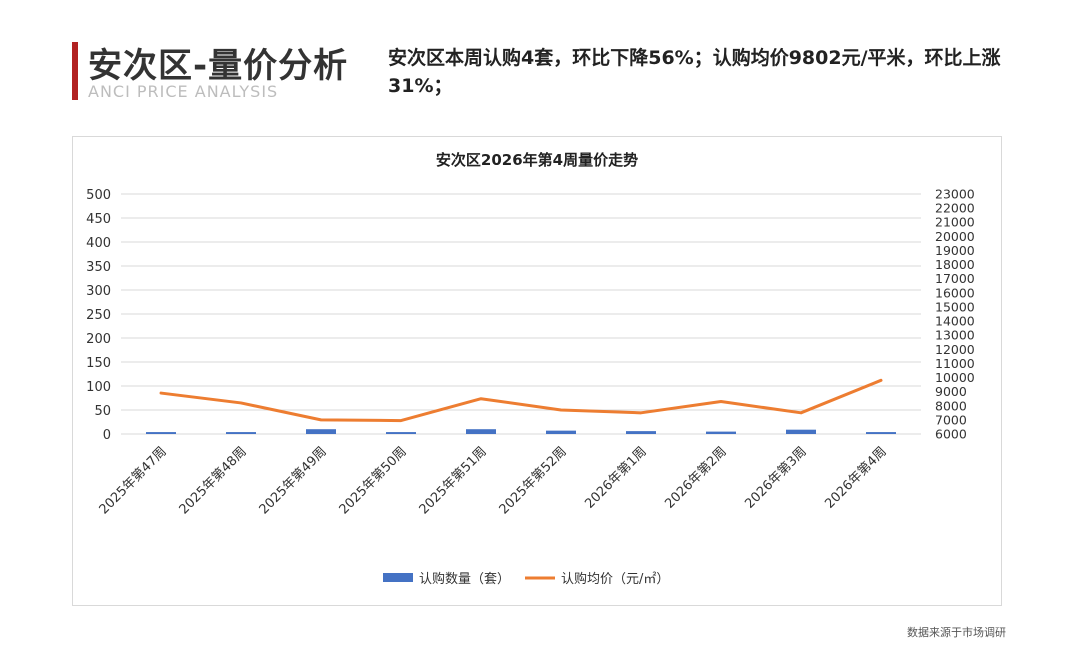  I want to click on x-tick-label: 2026年第1周, so click(615, 477).